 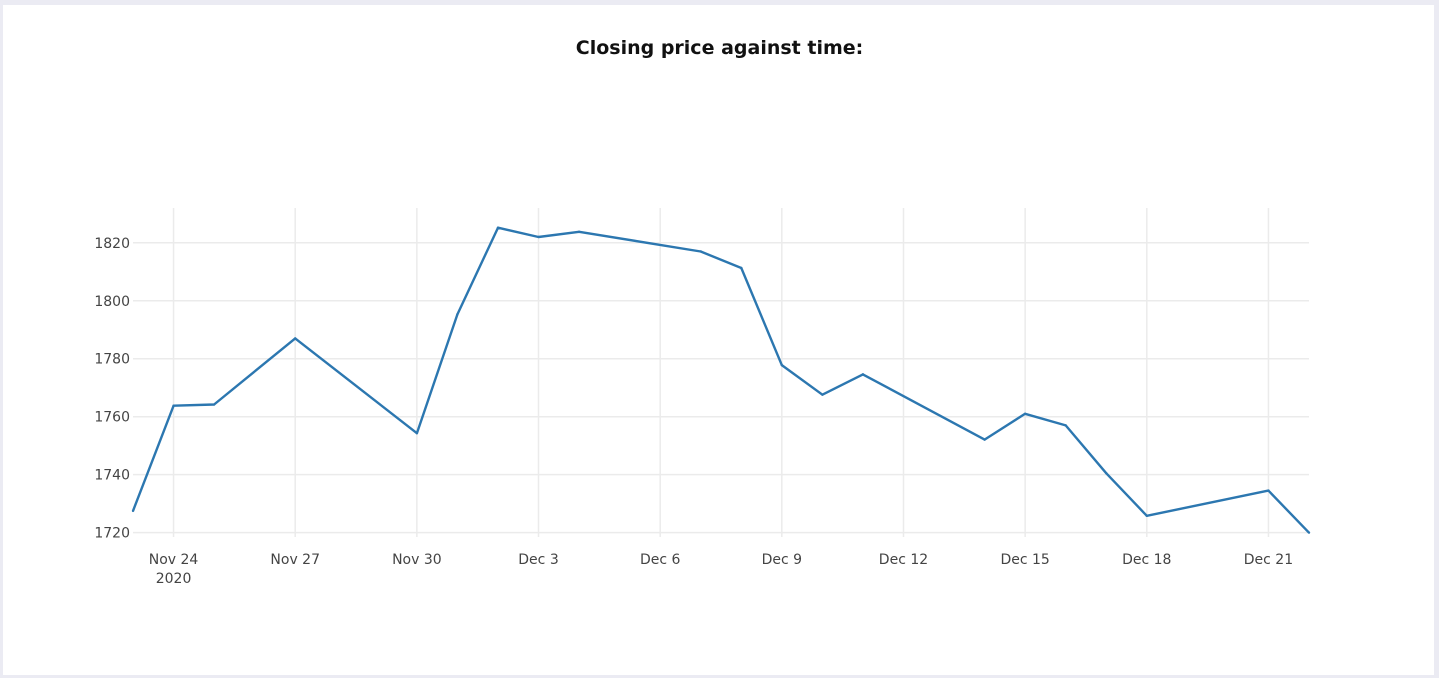 What do you see at coordinates (1146, 560) in the screenshot?
I see `x-tick-label: Dec 18` at bounding box center [1146, 560].